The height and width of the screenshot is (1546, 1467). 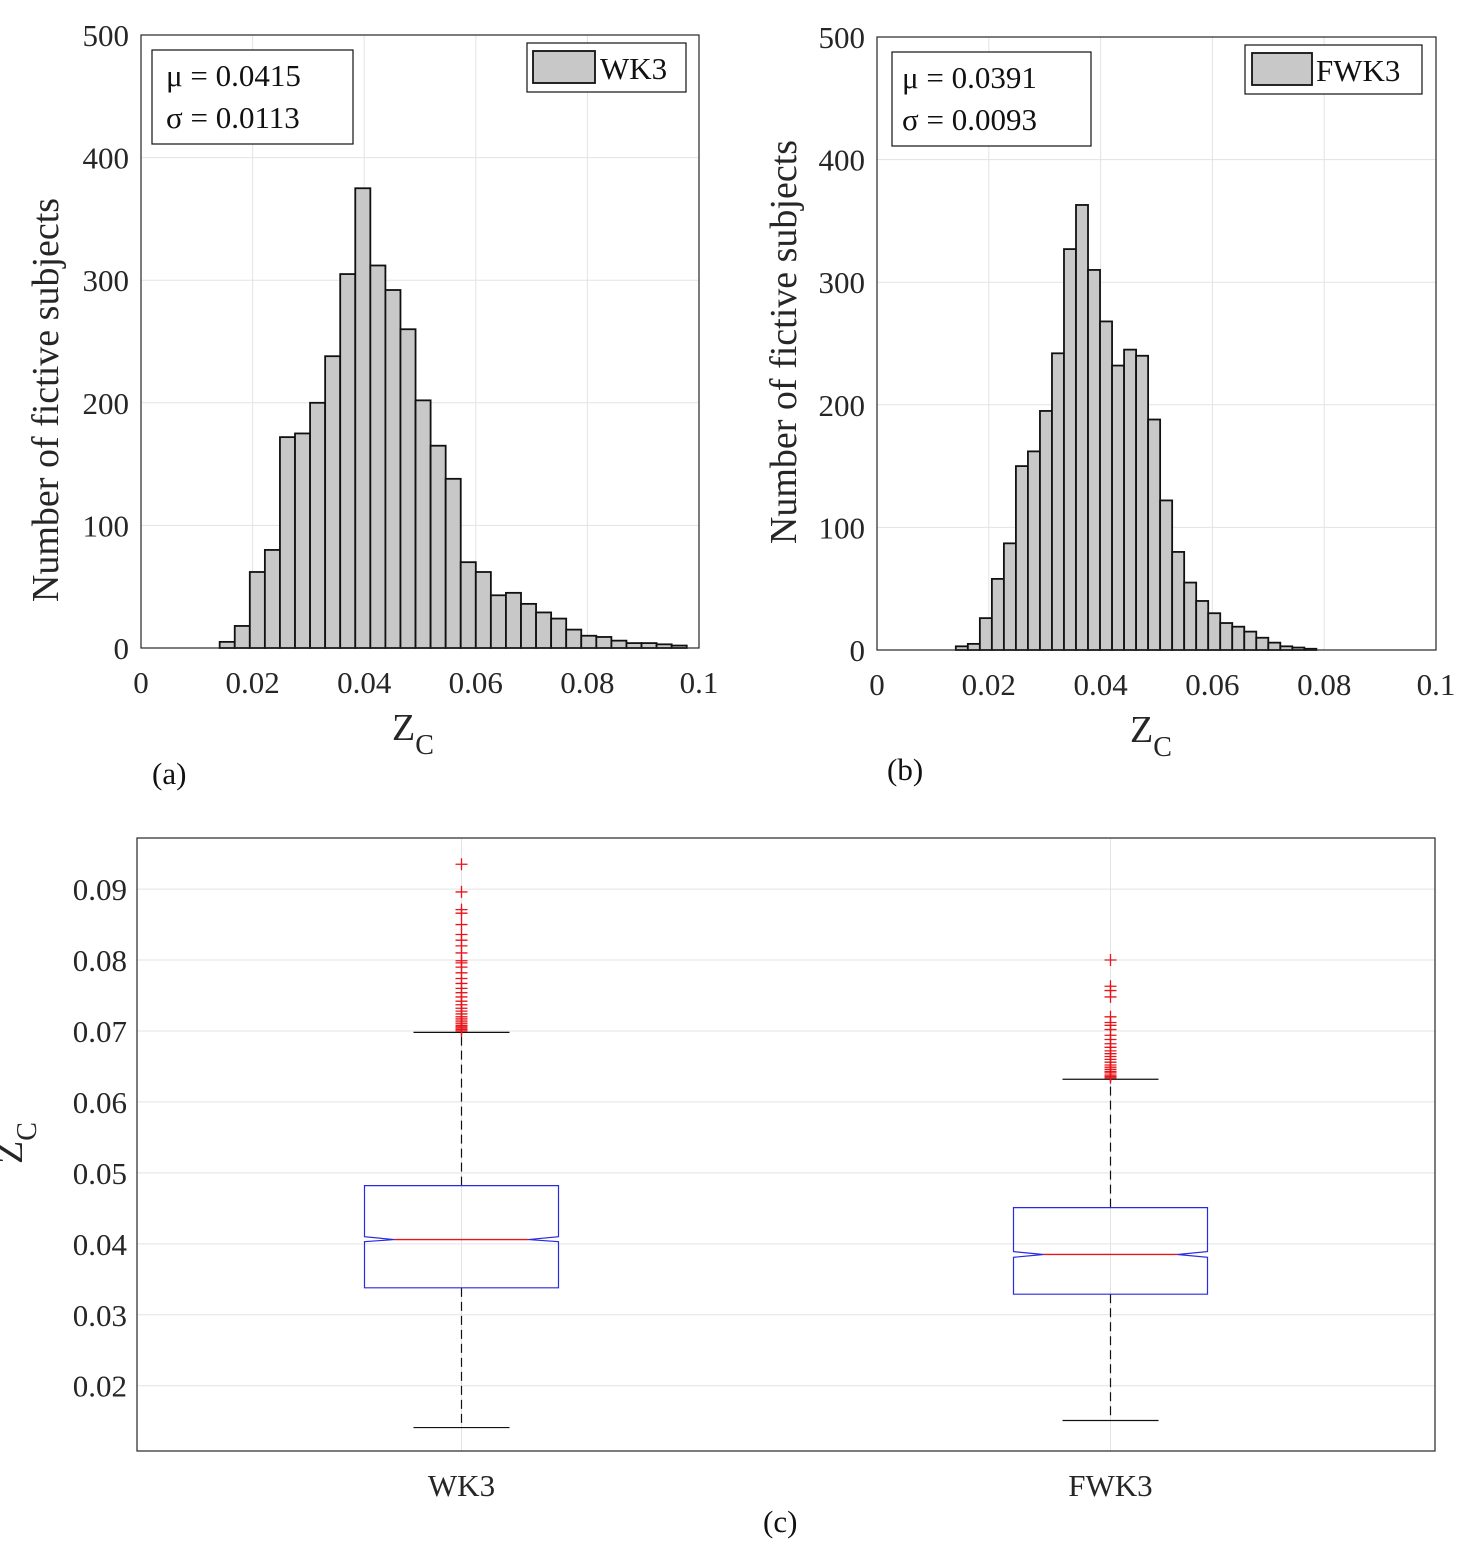 I want to click on stats-box-a, so click(x=252, y=97).